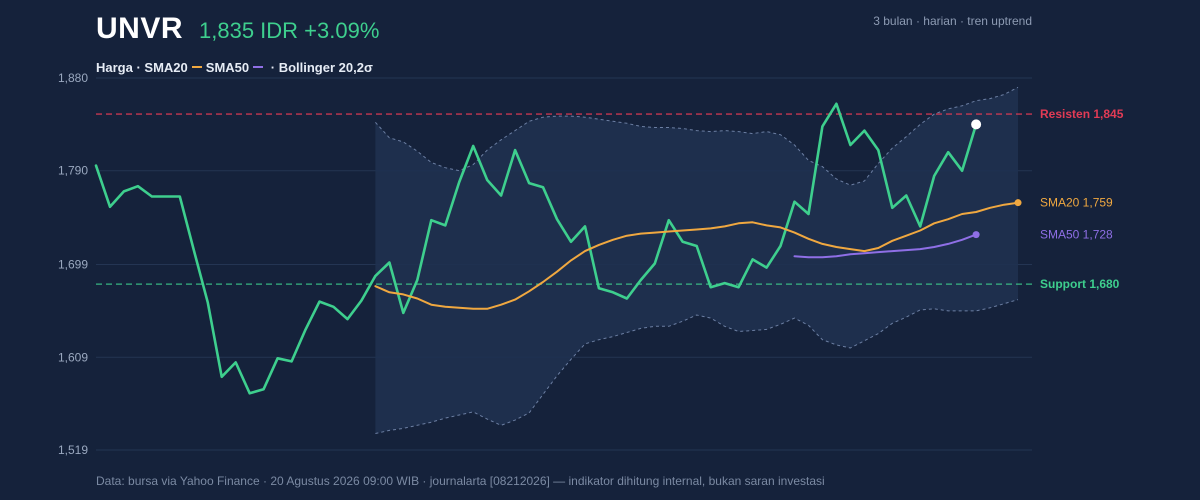 The width and height of the screenshot is (1200, 500). What do you see at coordinates (696, 255) in the screenshot?
I see `sma20-line` at bounding box center [696, 255].